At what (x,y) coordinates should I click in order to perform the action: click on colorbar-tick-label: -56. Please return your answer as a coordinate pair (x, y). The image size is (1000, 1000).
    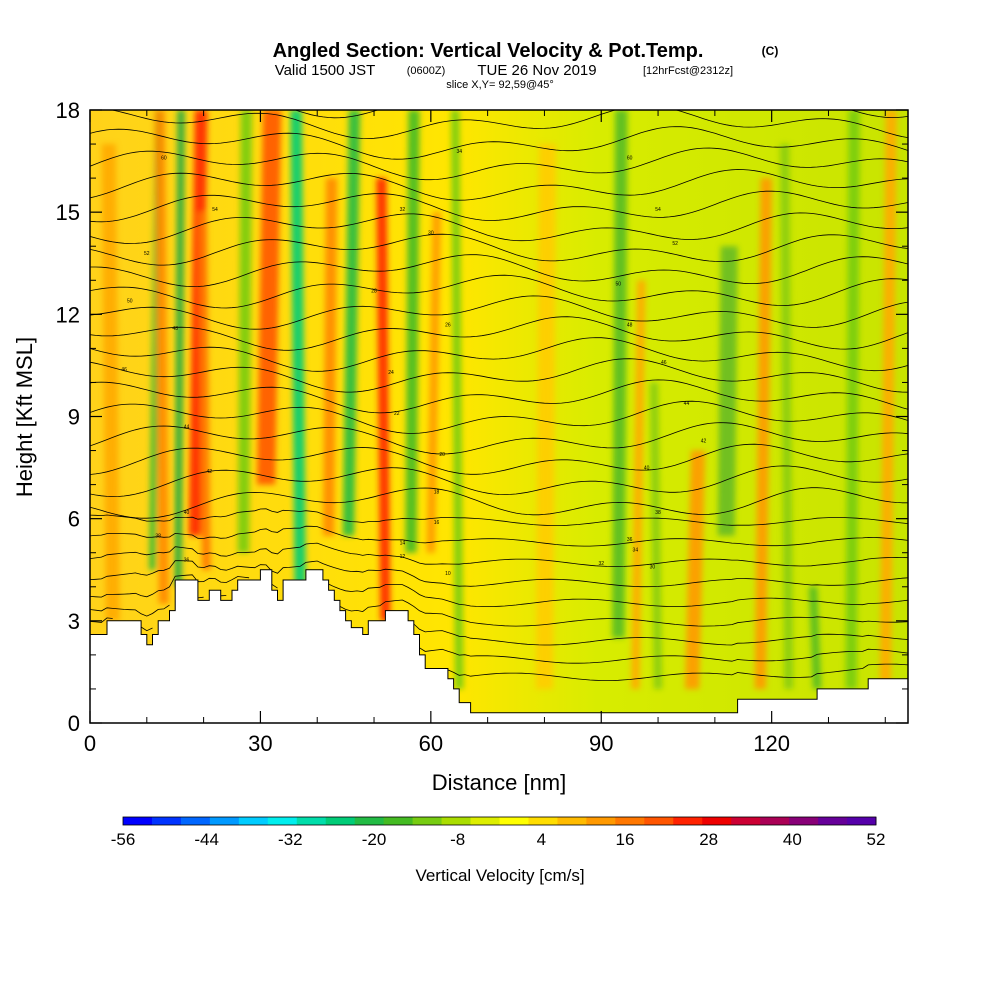
    Looking at the image, I should click on (123, 839).